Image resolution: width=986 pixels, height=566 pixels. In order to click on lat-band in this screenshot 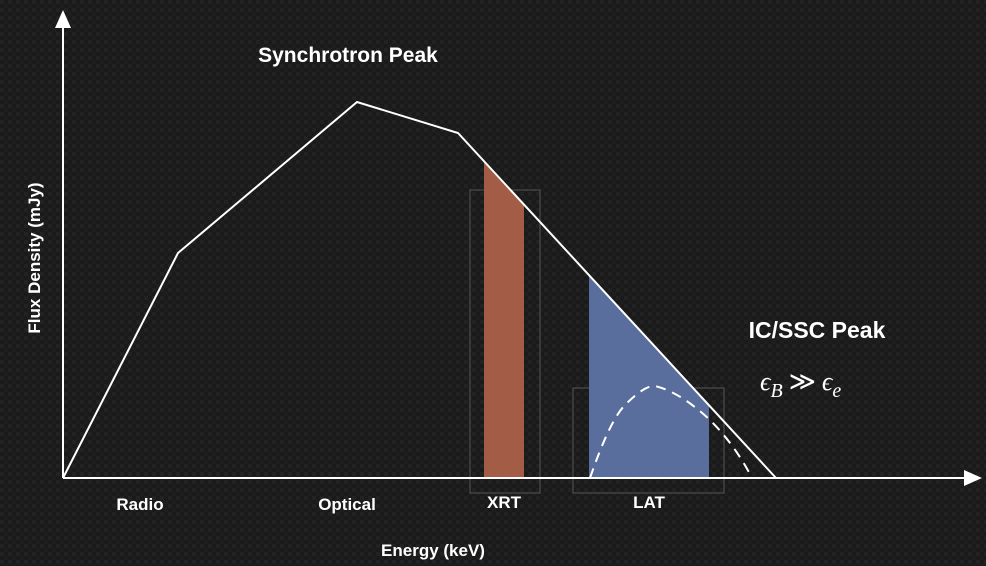, I will do `click(649, 376)`.